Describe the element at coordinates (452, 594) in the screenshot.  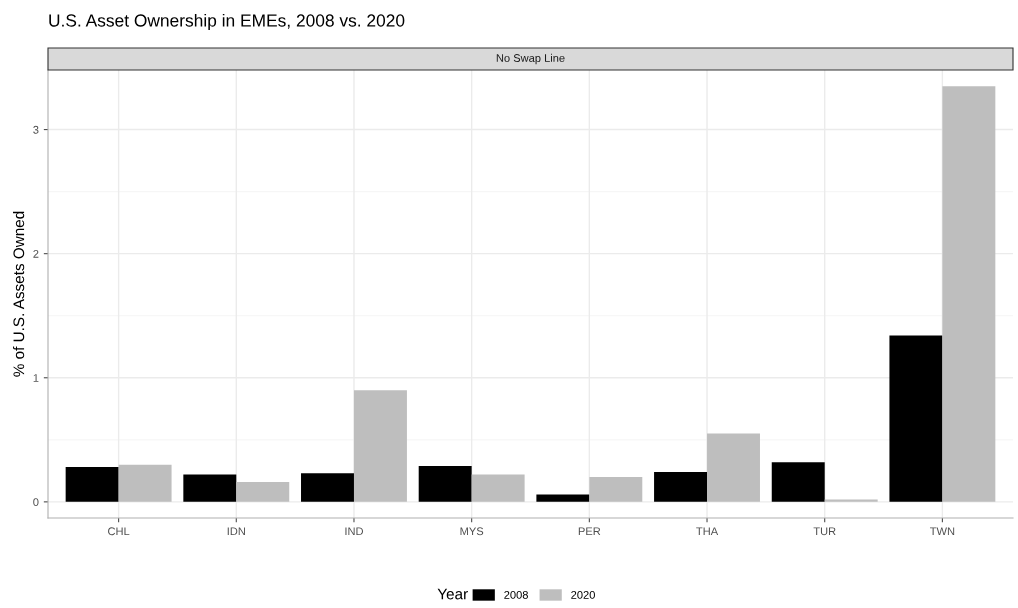
I see `legend-title: Year` at that location.